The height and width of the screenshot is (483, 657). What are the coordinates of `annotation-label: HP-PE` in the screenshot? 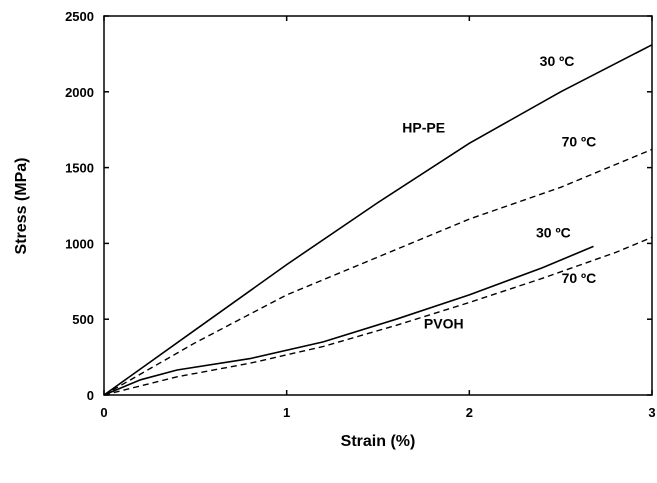 It's located at (423, 128).